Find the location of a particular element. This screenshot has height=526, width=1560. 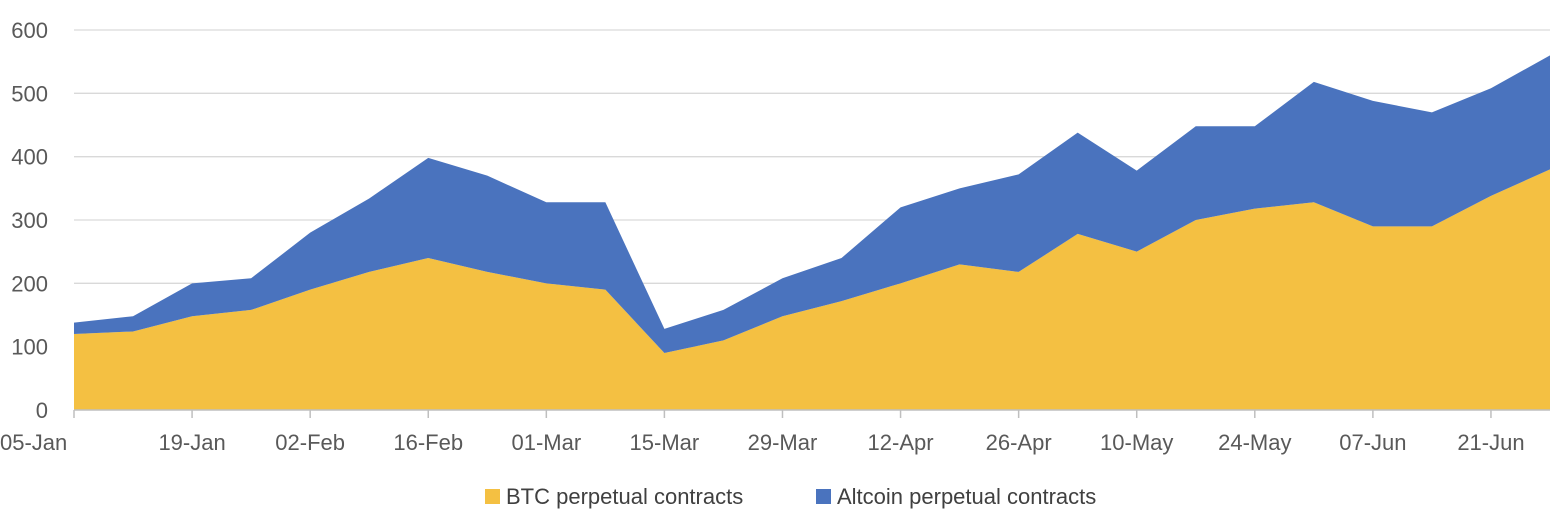

x-tick-label: 16-Feb is located at coordinates (428, 442).